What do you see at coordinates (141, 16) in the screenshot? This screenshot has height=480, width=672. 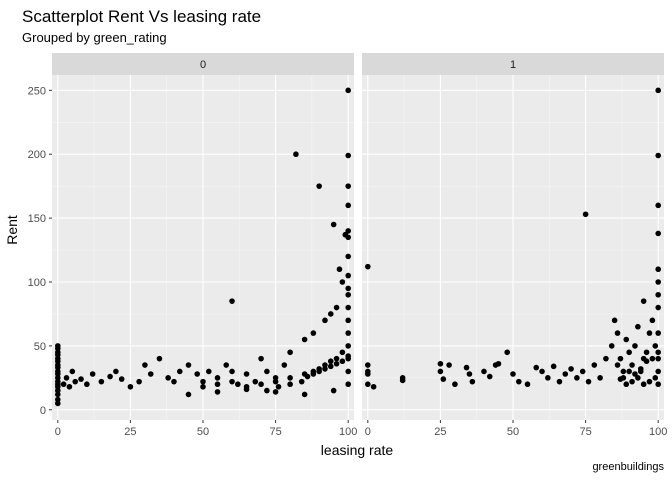 I see `chart-title: Scatterplot Rent Vs leasing rate` at bounding box center [141, 16].